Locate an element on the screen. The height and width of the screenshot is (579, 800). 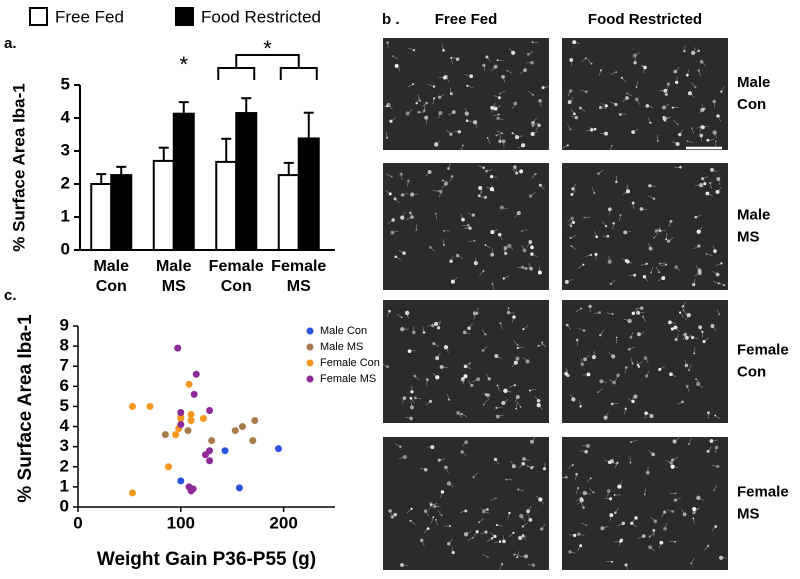
column-header: Food Restricted is located at coordinates (645, 19).